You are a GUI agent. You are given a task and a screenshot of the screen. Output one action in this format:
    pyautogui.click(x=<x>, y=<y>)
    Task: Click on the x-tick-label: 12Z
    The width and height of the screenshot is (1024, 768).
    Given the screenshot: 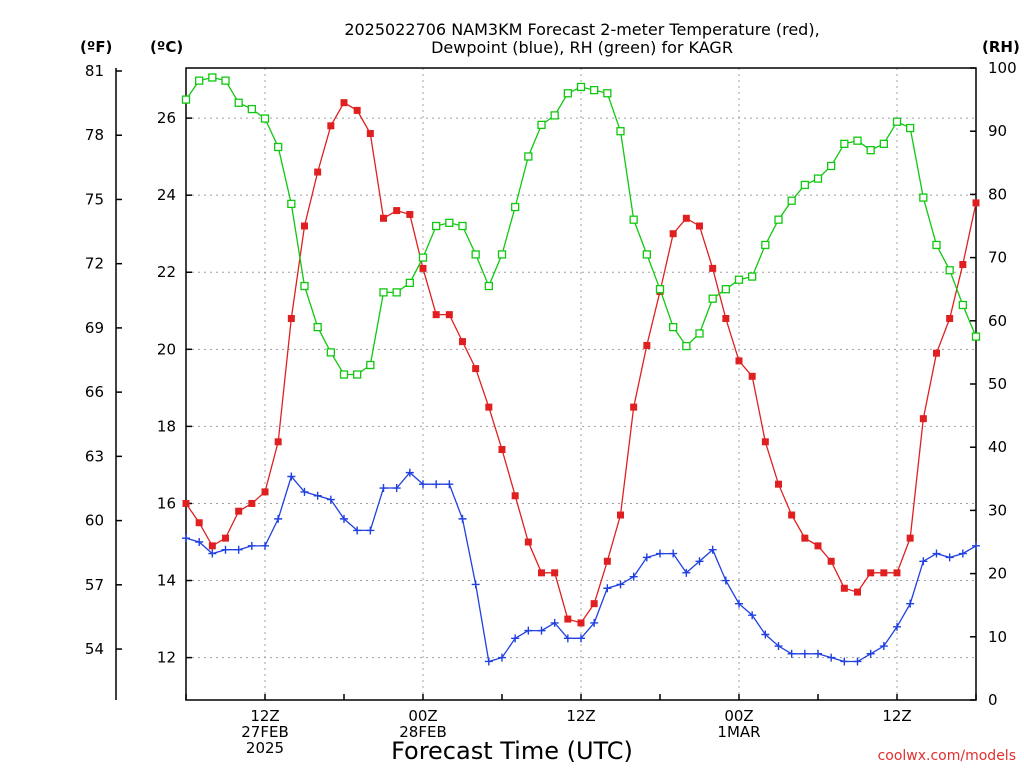 What is the action you would take?
    pyautogui.click(x=264, y=716)
    